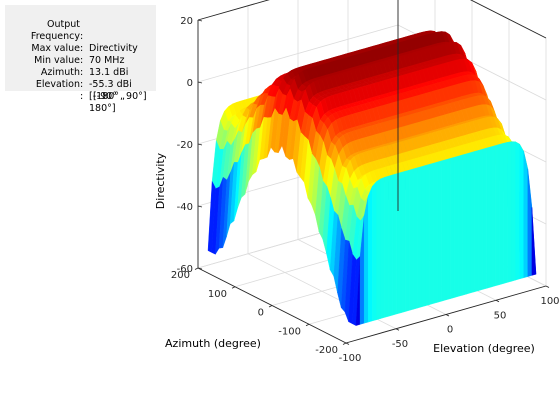 This screenshot has width=560, height=420. Describe the element at coordinates (185, 269) in the screenshot. I see `z-tick-label: -60` at that location.